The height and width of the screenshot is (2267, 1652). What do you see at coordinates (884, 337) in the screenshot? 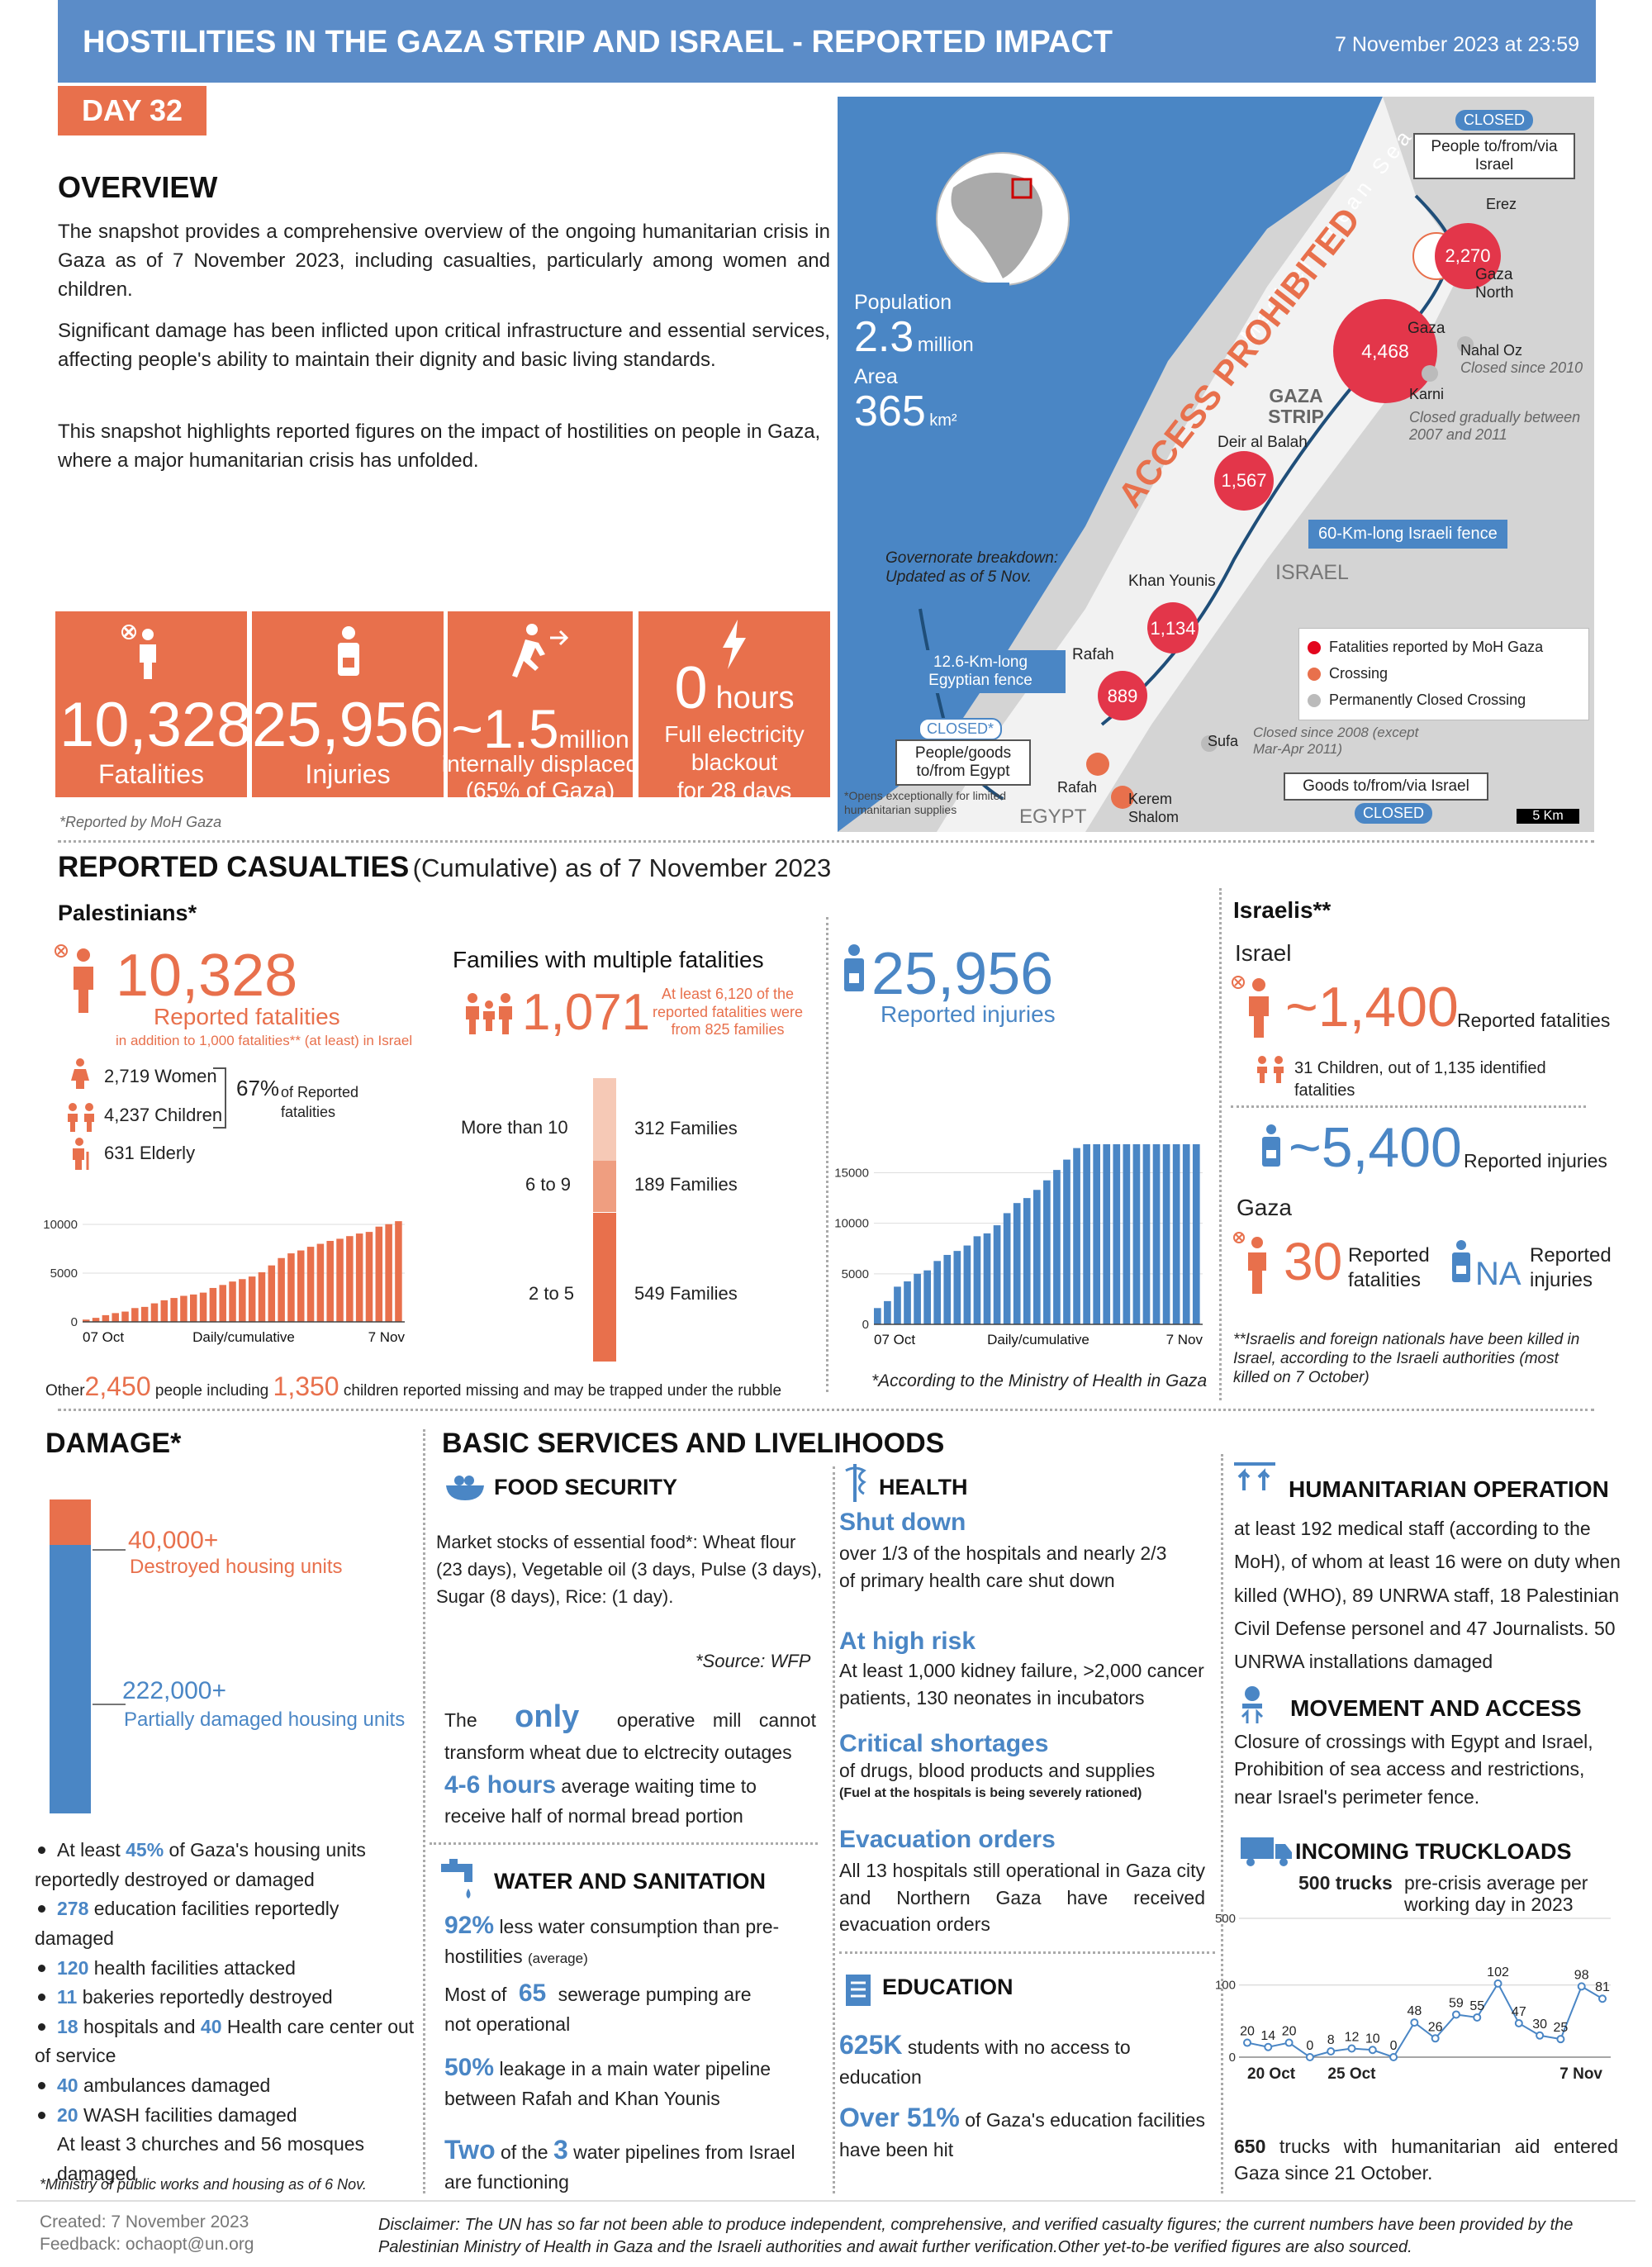
I see `population-number: 2.3` at bounding box center [884, 337].